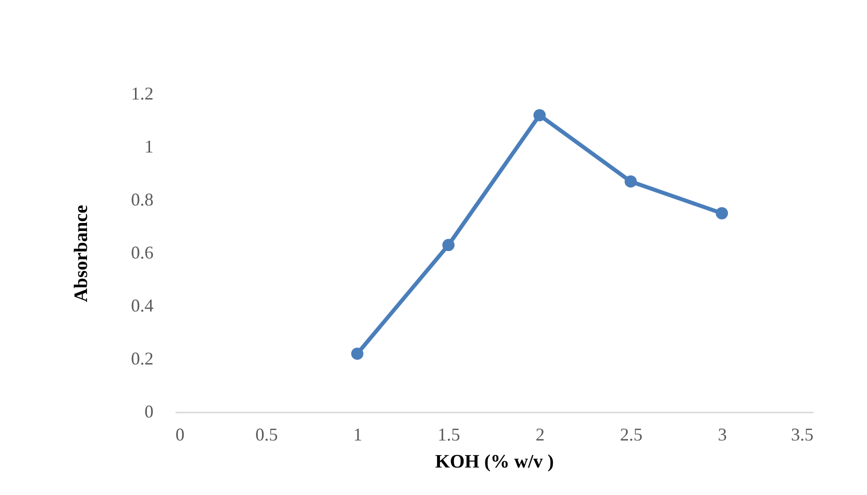  Describe the element at coordinates (81, 253) in the screenshot. I see `y-axis-title: Absorbance` at that location.